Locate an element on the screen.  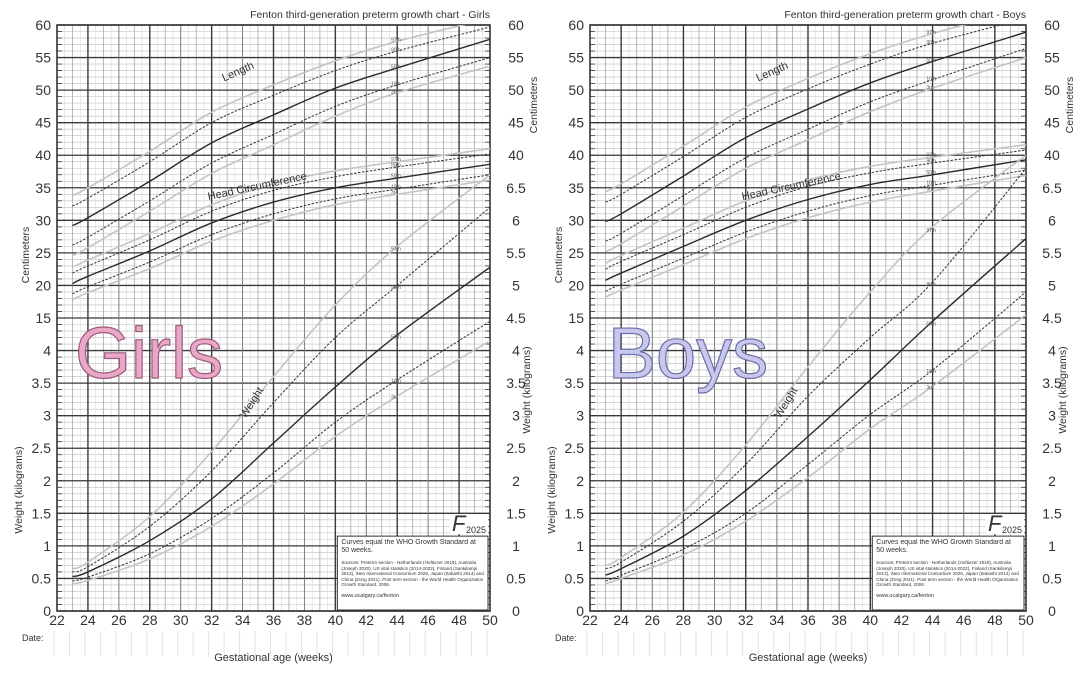
head-circumference-curve-90th is located at coordinates (281, 213).